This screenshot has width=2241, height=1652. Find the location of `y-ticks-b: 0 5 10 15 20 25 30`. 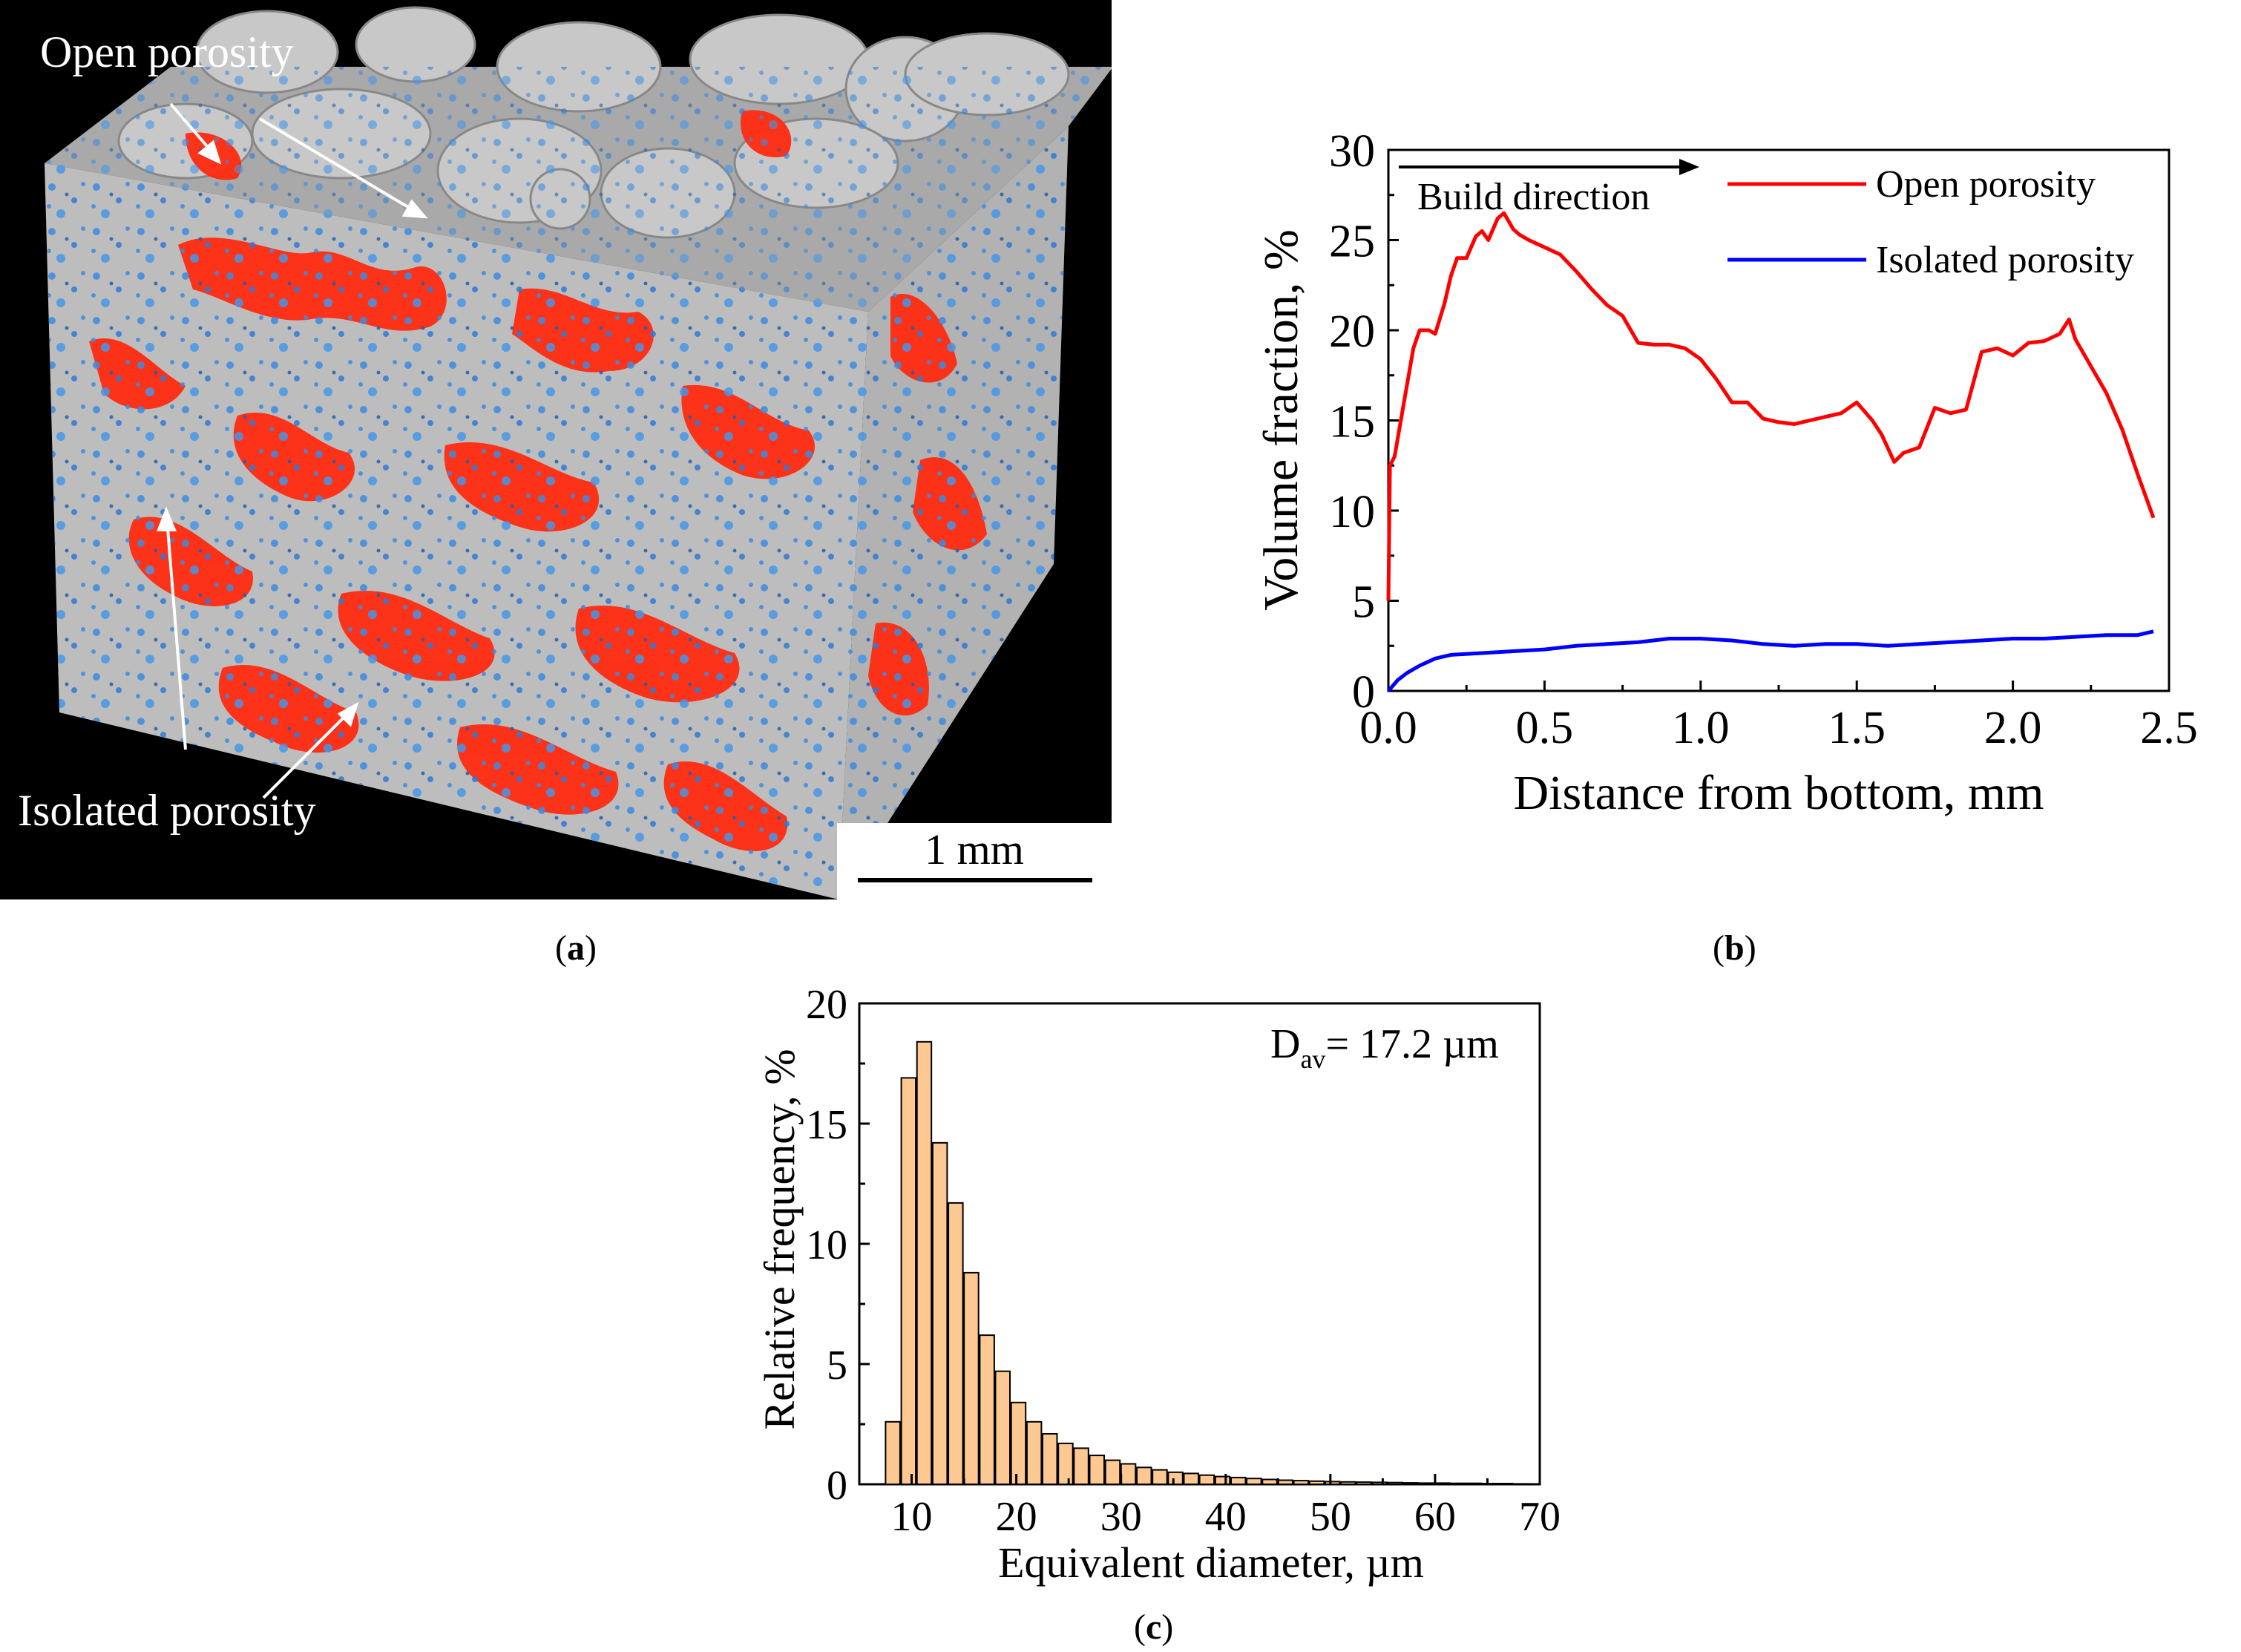

y-ticks-b: 0 5 10 15 20 25 30 is located at coordinates (1364, 422).